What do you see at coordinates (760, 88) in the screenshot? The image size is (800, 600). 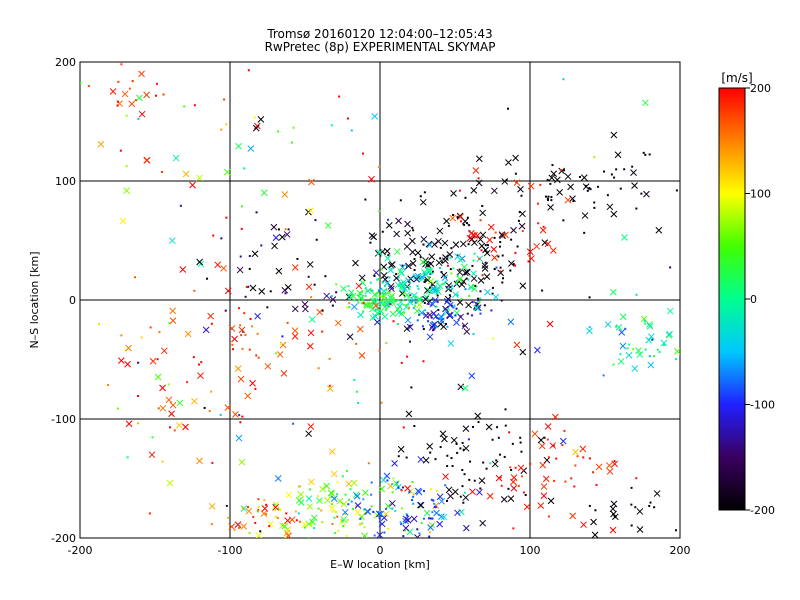 I see `colorbar-tick-label: 200` at bounding box center [760, 88].